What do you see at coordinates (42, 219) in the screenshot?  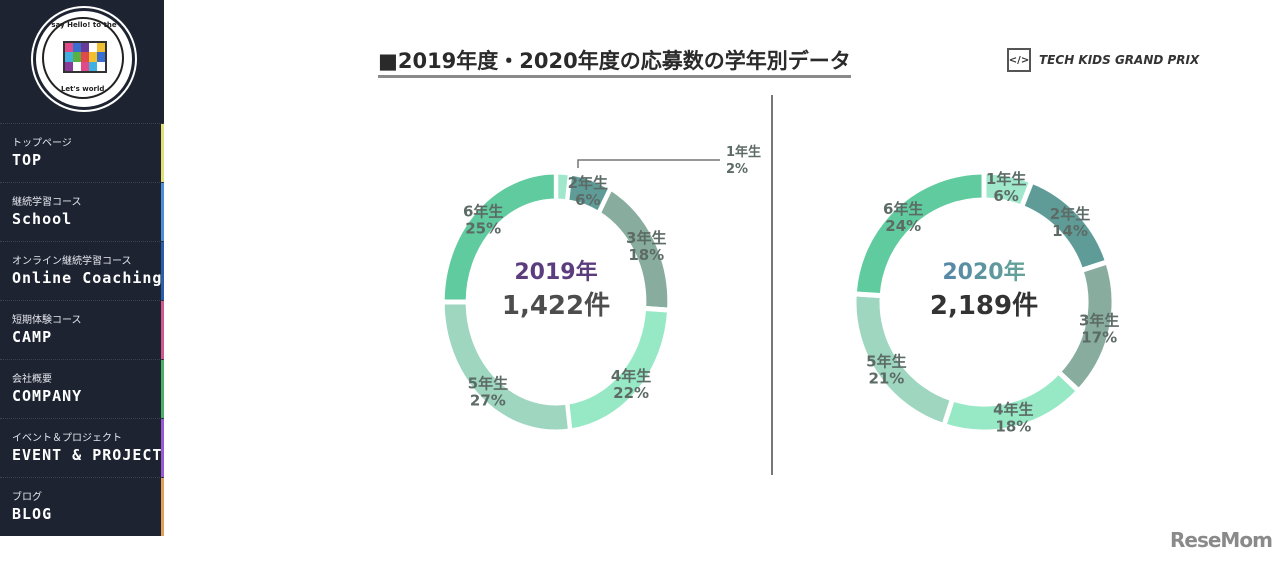 I see `nav-label-en: School` at bounding box center [42, 219].